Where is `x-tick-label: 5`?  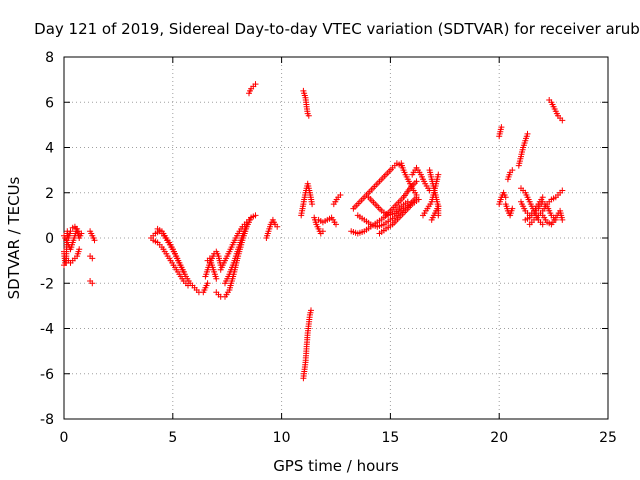 x-tick-label: 5 is located at coordinates (172, 438).